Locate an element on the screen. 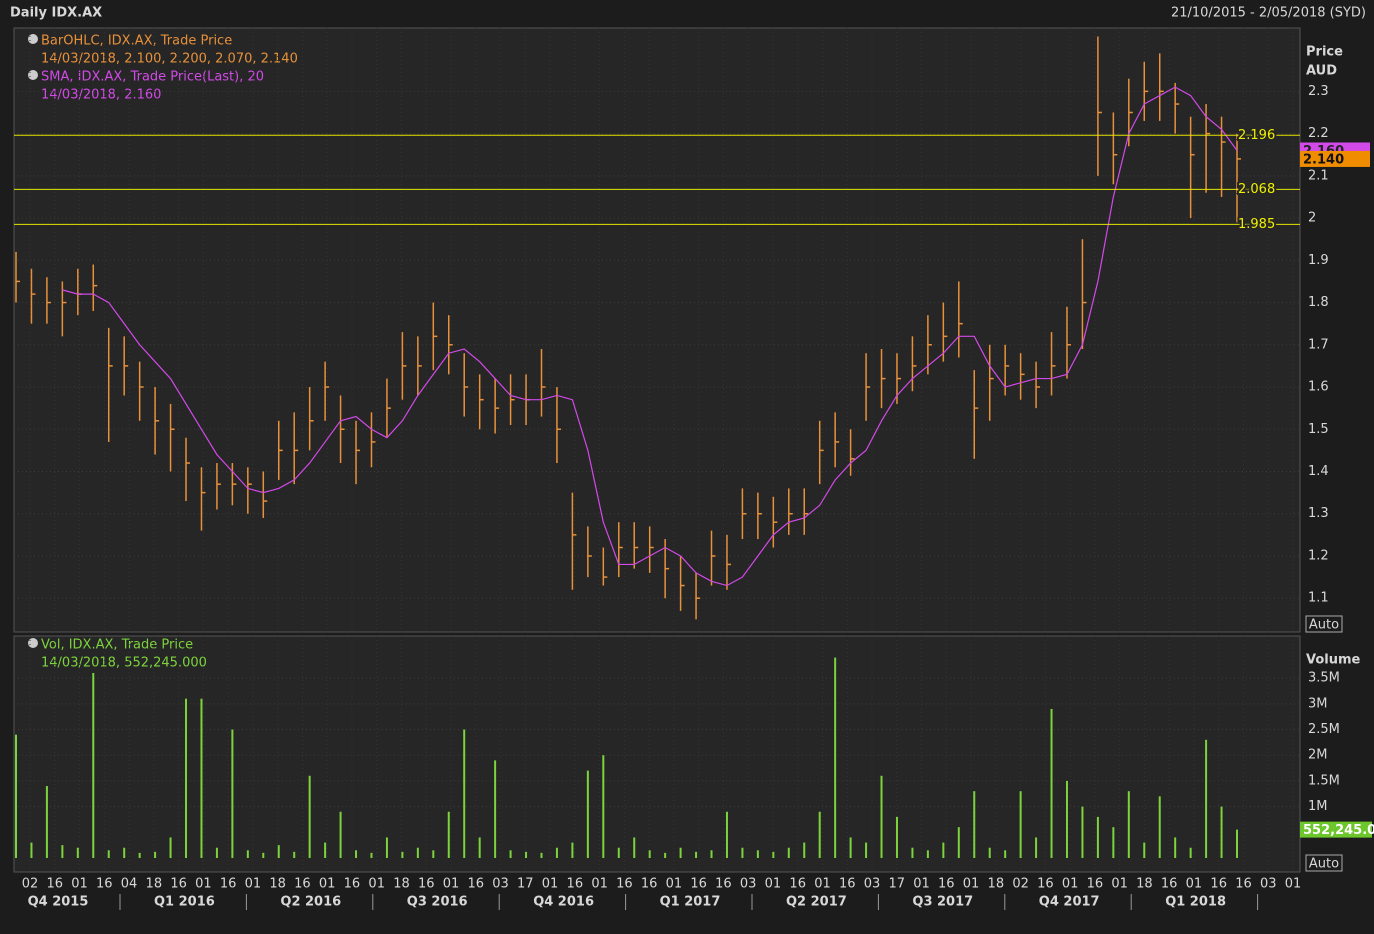 The image size is (1374, 934). x-tick-label: 04 is located at coordinates (129, 884).